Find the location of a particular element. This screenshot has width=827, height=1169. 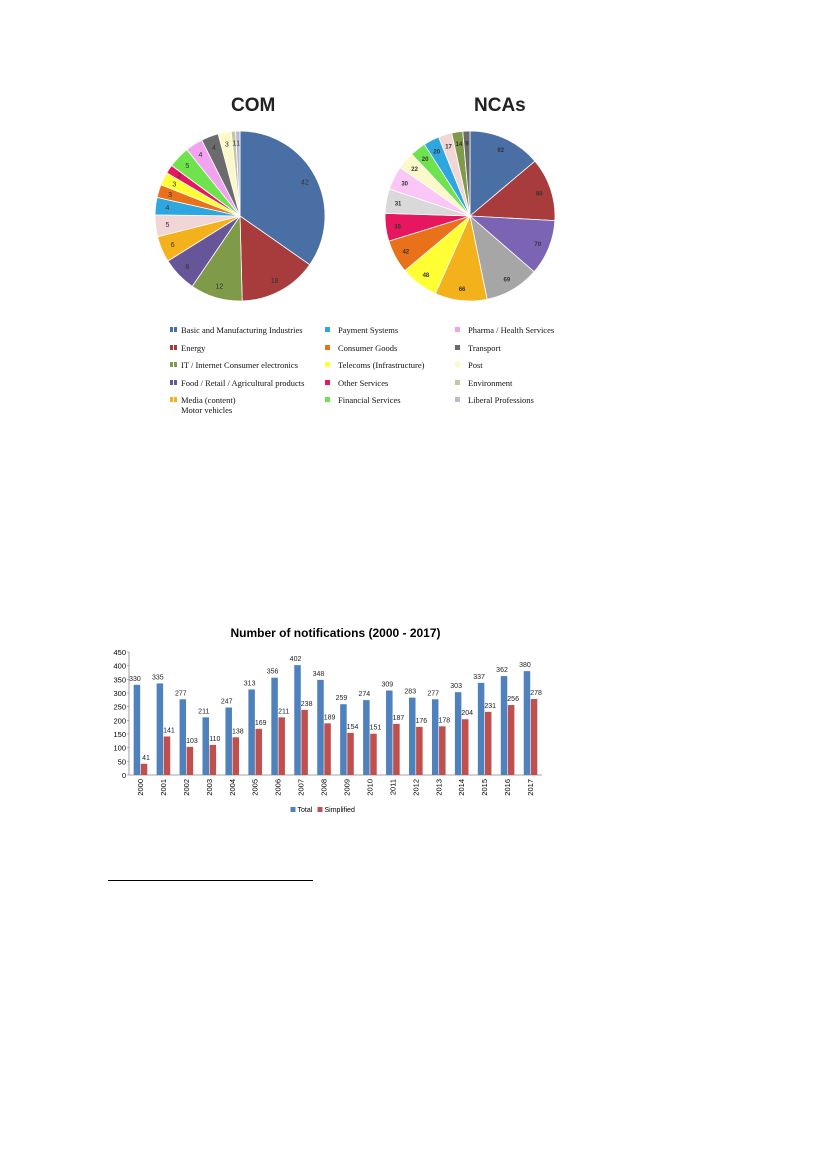

bar-data-label: 362 is located at coordinates (502, 670).